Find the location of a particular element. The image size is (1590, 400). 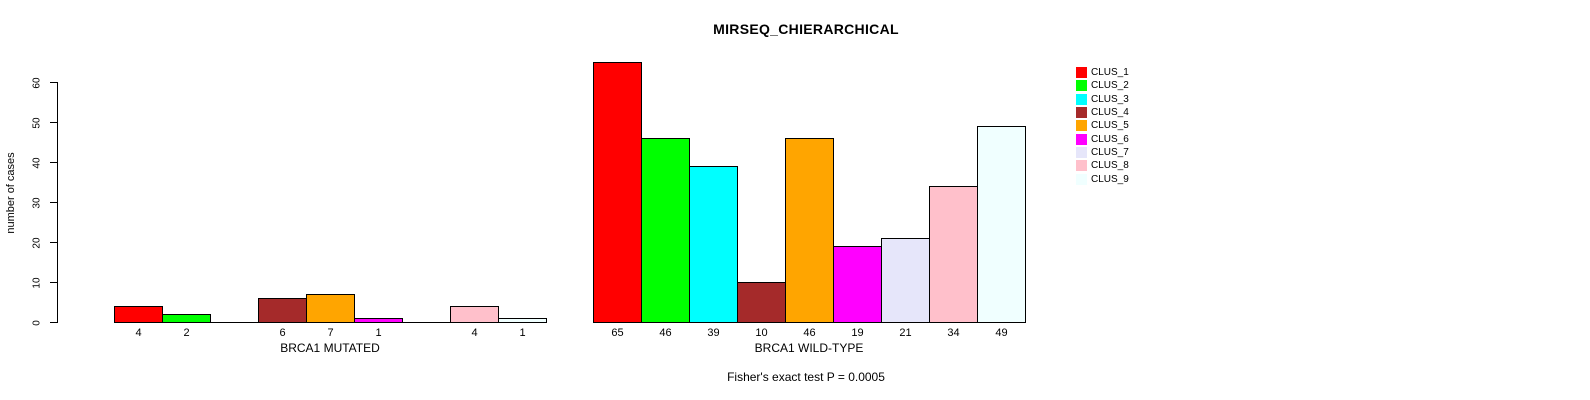

legend-item: CLUS_2 is located at coordinates (1102, 85).